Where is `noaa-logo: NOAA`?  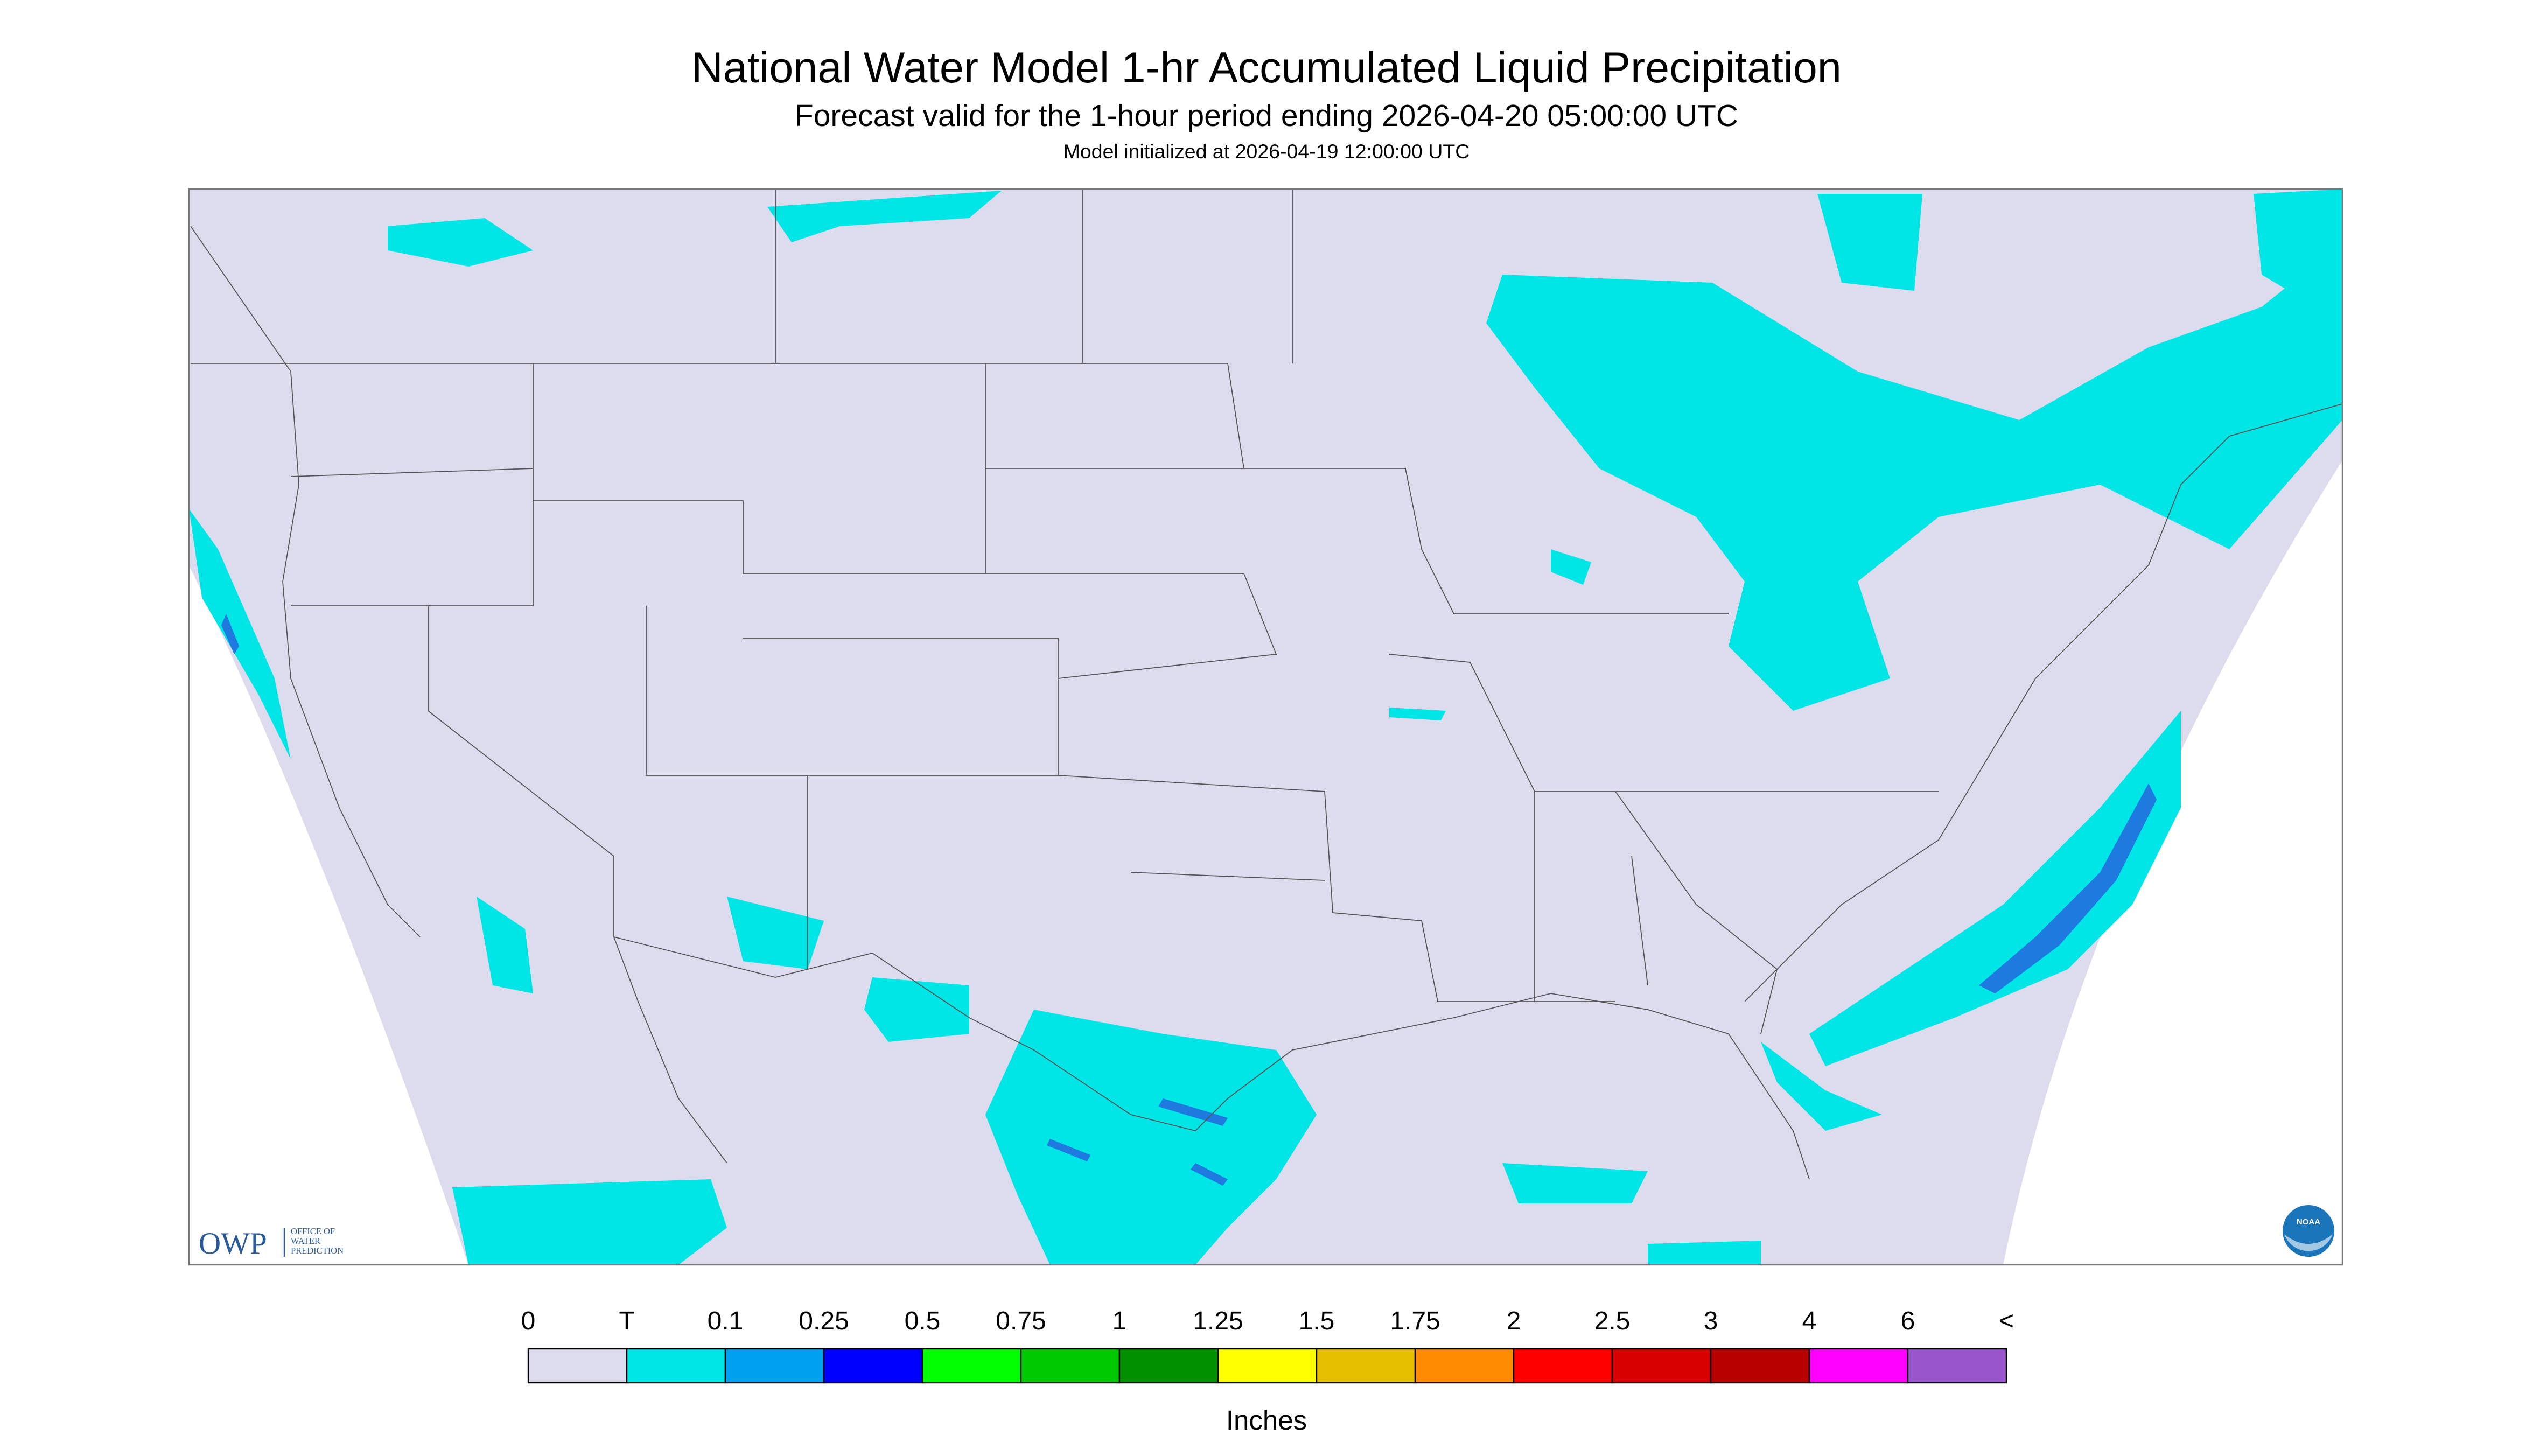
noaa-logo: NOAA is located at coordinates (2308, 1231).